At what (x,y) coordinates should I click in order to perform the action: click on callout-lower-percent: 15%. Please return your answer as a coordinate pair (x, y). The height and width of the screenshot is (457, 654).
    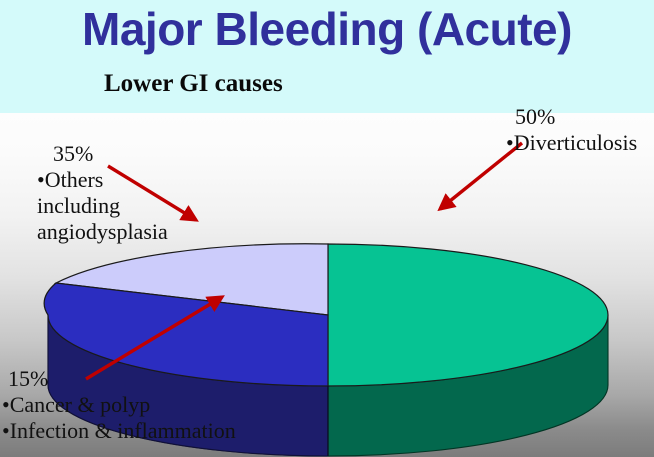
    Looking at the image, I should click on (28, 378).